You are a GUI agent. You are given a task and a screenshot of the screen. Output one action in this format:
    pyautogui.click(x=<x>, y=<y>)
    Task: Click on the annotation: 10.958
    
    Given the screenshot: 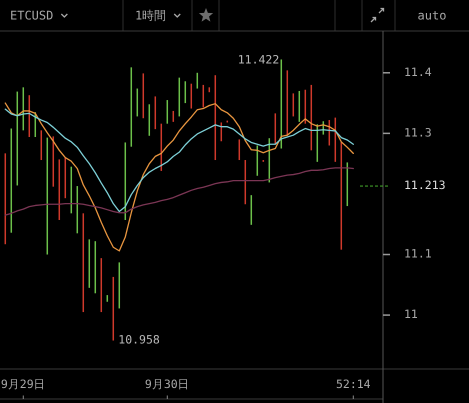 What is the action you would take?
    pyautogui.click(x=139, y=339)
    